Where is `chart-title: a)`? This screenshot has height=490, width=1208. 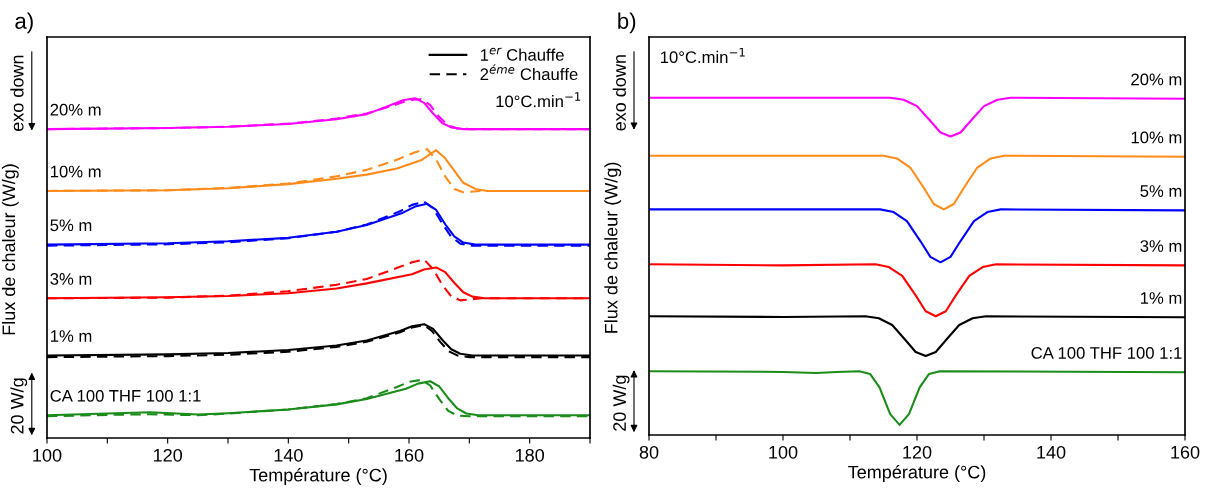
chart-title: a) is located at coordinates (24, 23).